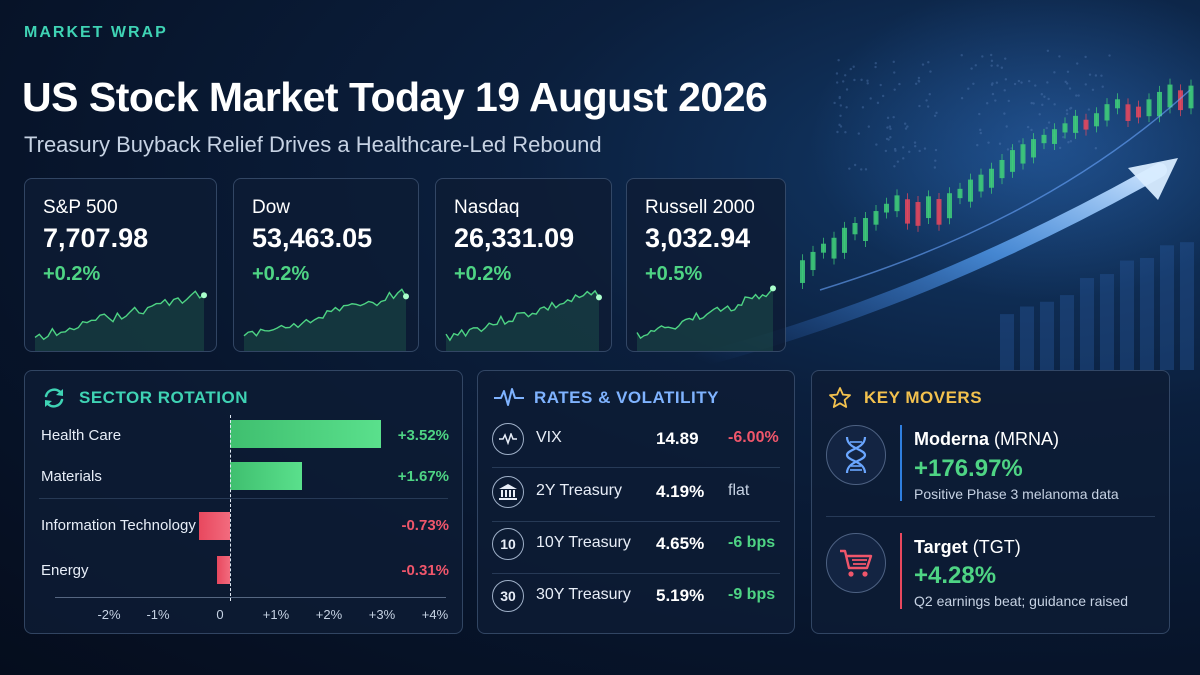 This screenshot has width=1200, height=675. I want to click on sector-value: +1.67%, so click(423, 476).